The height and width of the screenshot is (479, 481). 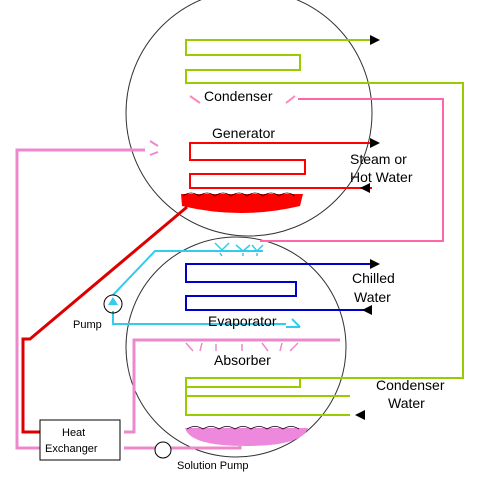 I want to click on generator-steam-coil, so click(x=280, y=165).